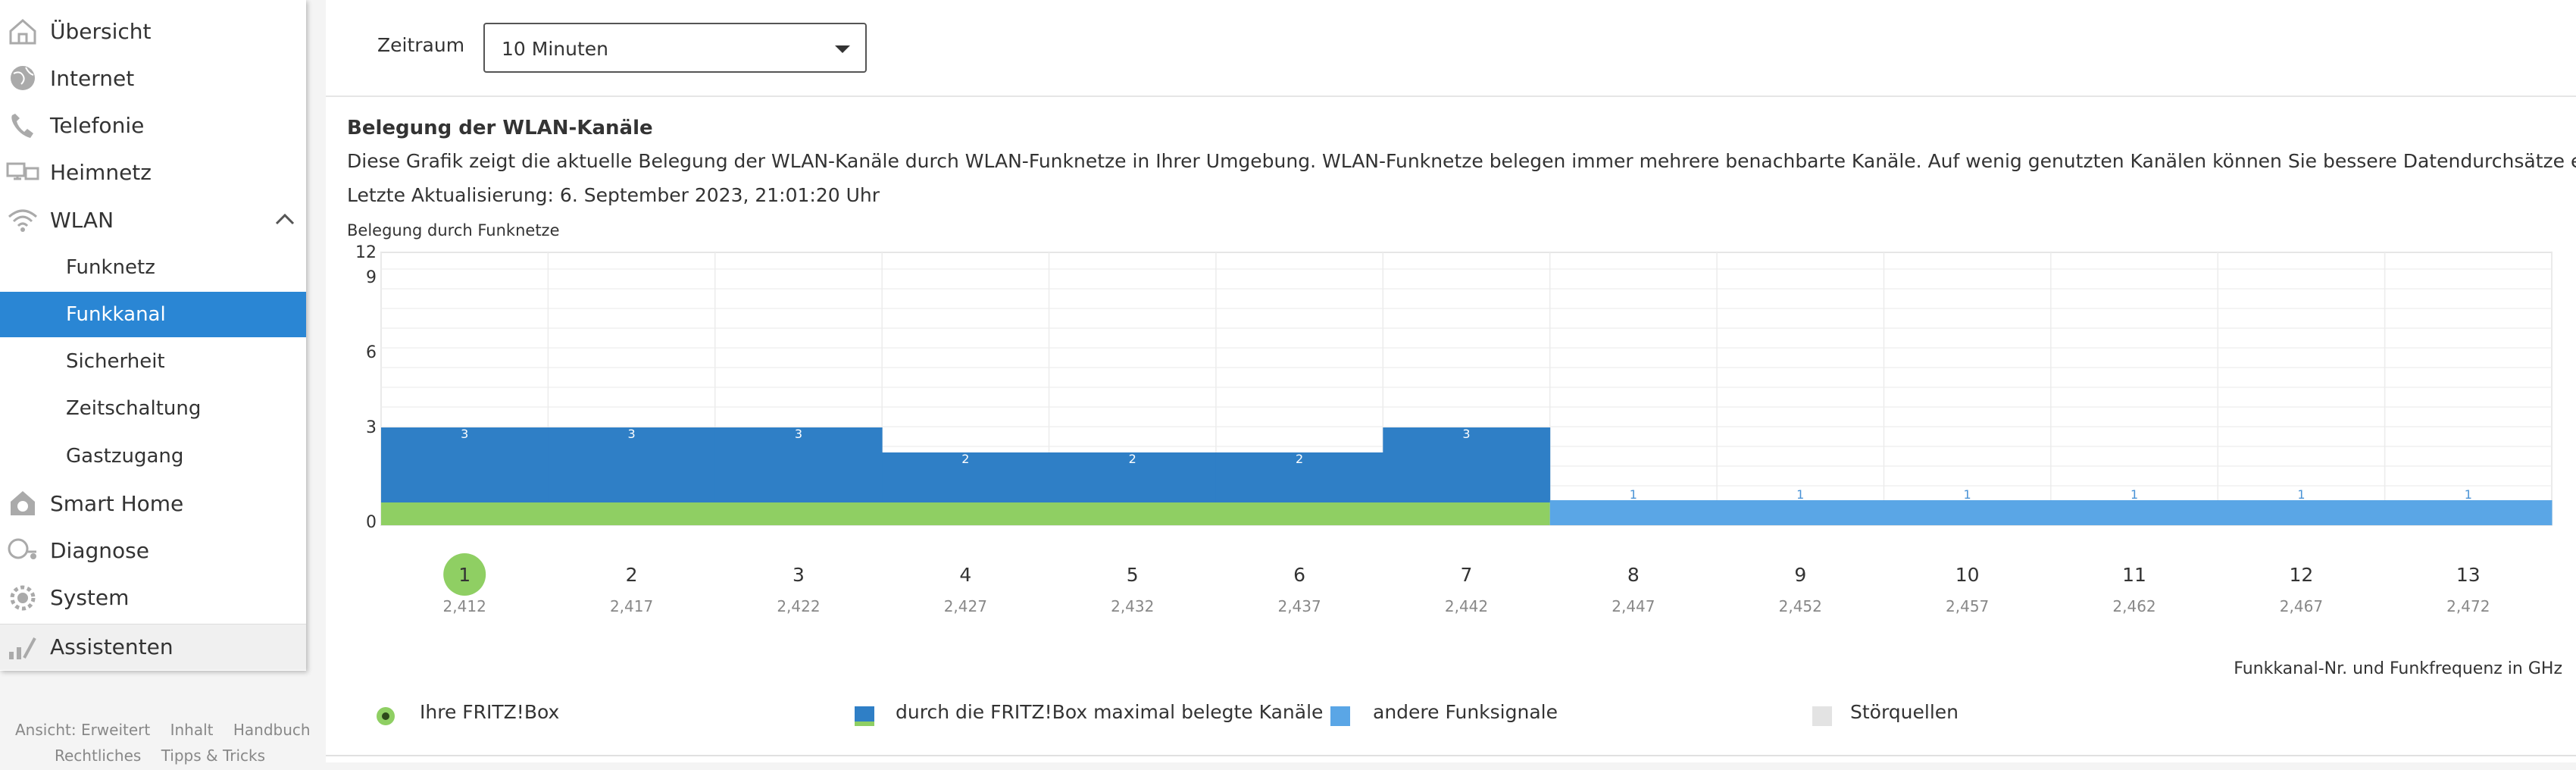 The image size is (2576, 770). I want to click on andere-legend-icon, so click(1340, 716).